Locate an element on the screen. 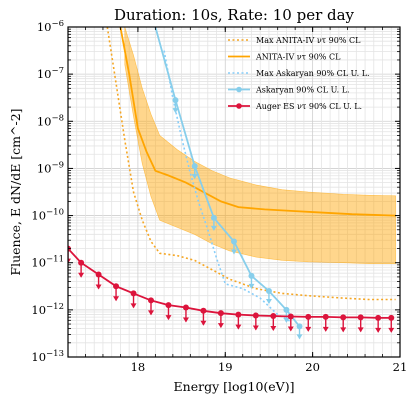 This screenshot has height=403, width=415. x-tick-label: 20 is located at coordinates (312, 367).